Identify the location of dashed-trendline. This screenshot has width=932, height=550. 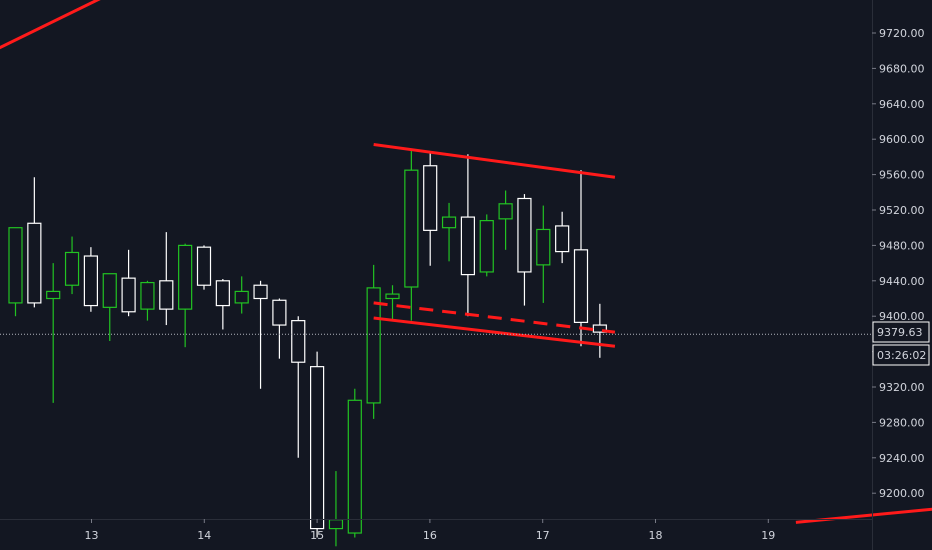
(494, 317).